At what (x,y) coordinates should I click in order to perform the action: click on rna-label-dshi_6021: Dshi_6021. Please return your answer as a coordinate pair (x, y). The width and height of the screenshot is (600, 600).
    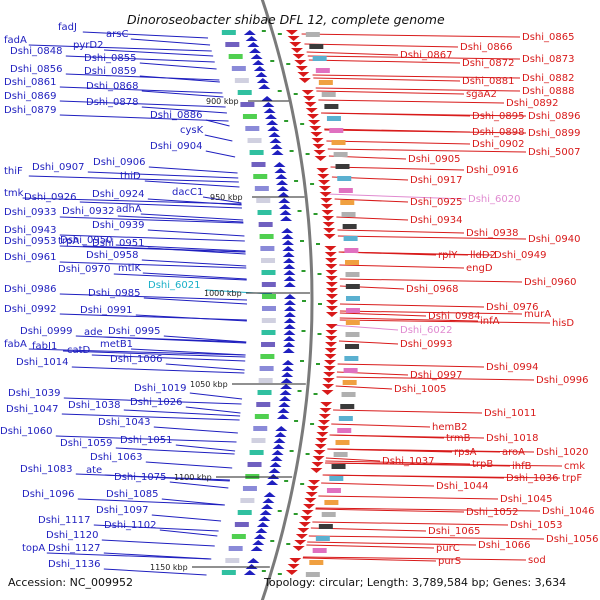
    Looking at the image, I should click on (174, 285).